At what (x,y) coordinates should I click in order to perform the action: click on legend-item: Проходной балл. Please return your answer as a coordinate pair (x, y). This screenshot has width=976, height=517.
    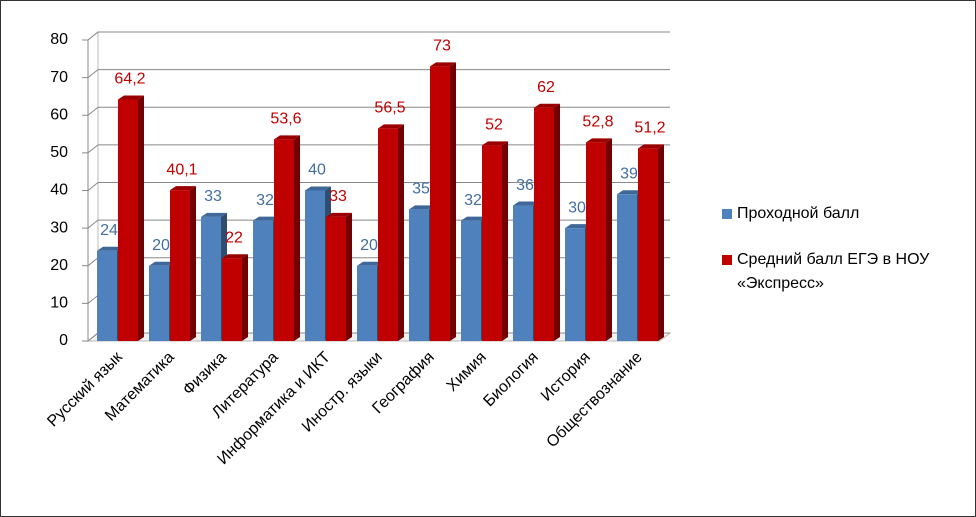
    Looking at the image, I should click on (839, 214).